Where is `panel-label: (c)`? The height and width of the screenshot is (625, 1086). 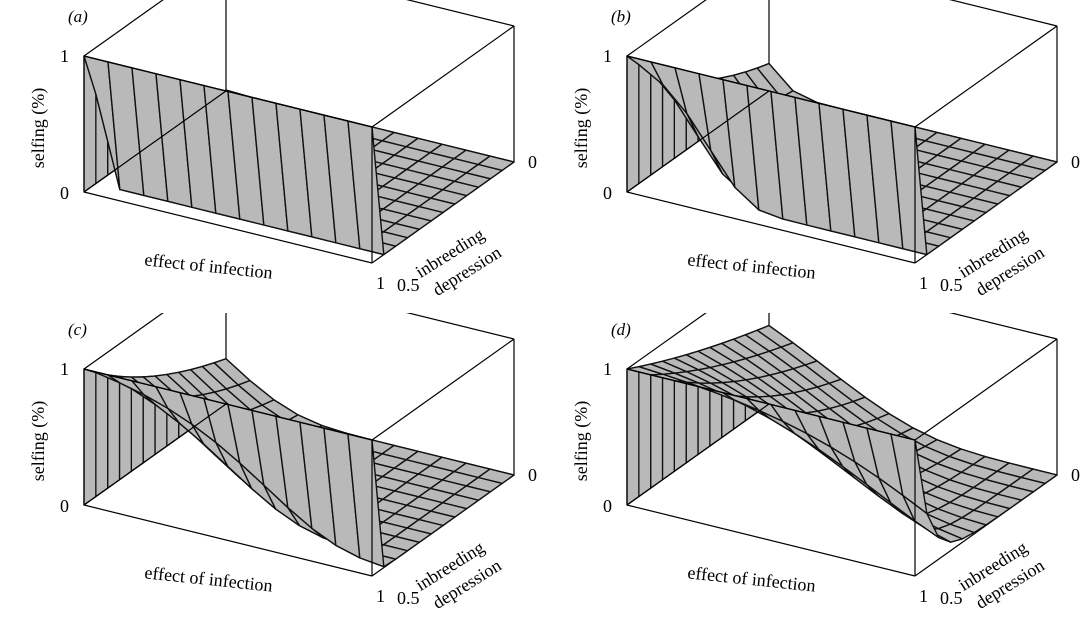 panel-label: (c) is located at coordinates (77, 329).